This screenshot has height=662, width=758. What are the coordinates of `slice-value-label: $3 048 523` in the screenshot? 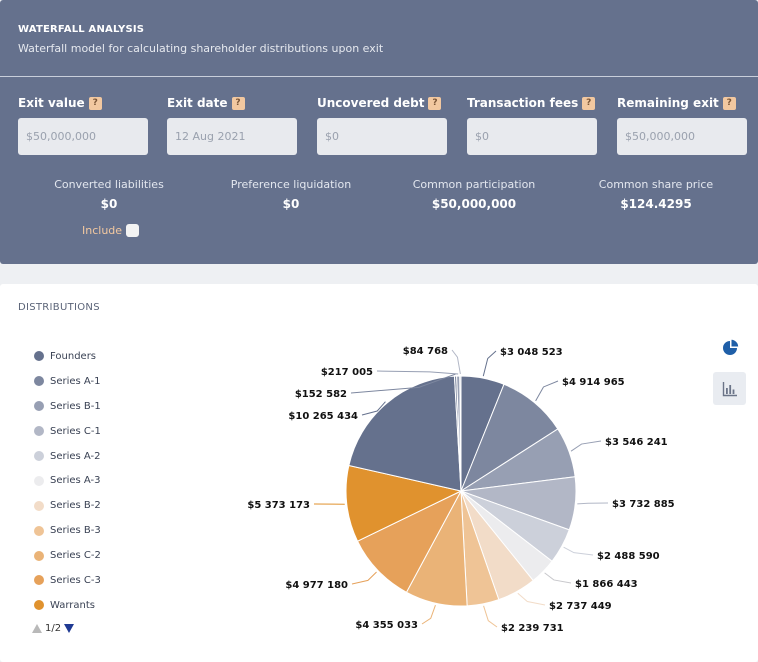 It's located at (531, 352).